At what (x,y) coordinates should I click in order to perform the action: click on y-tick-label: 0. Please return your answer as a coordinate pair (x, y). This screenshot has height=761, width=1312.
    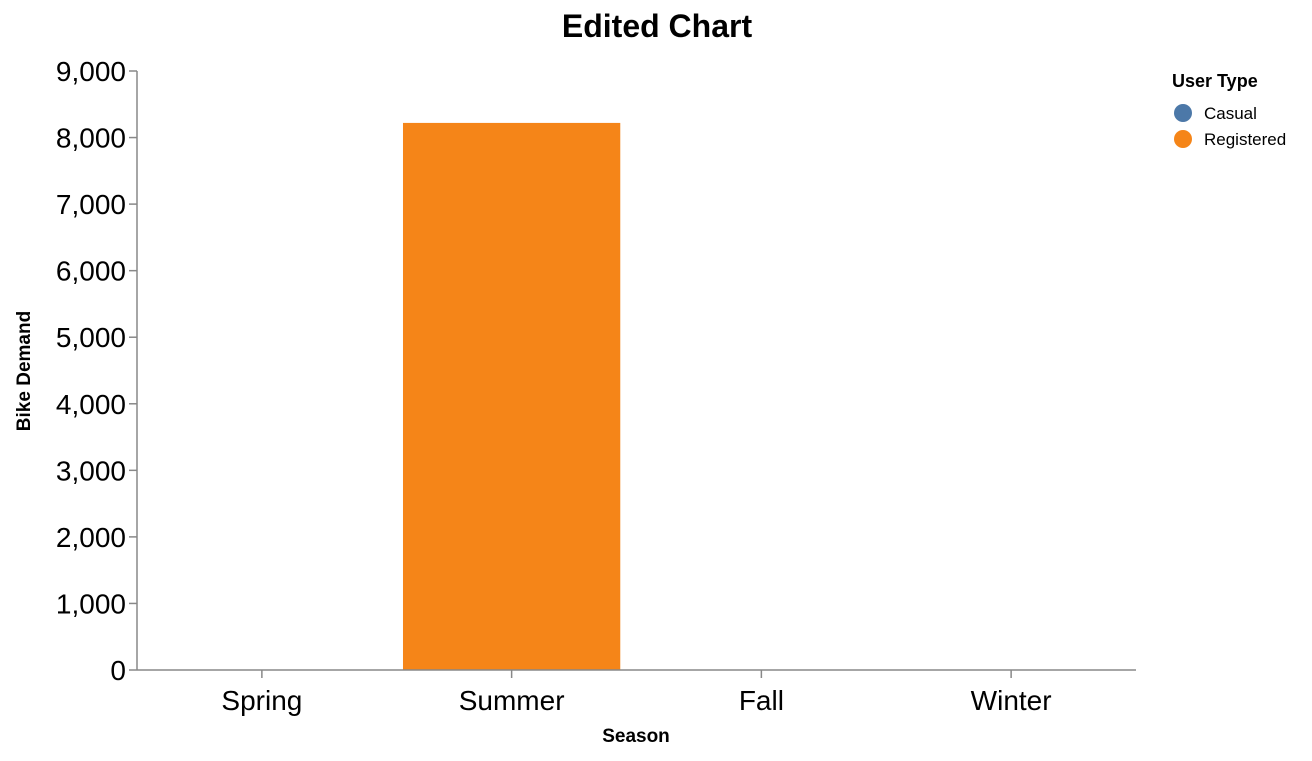
    Looking at the image, I should click on (118, 670).